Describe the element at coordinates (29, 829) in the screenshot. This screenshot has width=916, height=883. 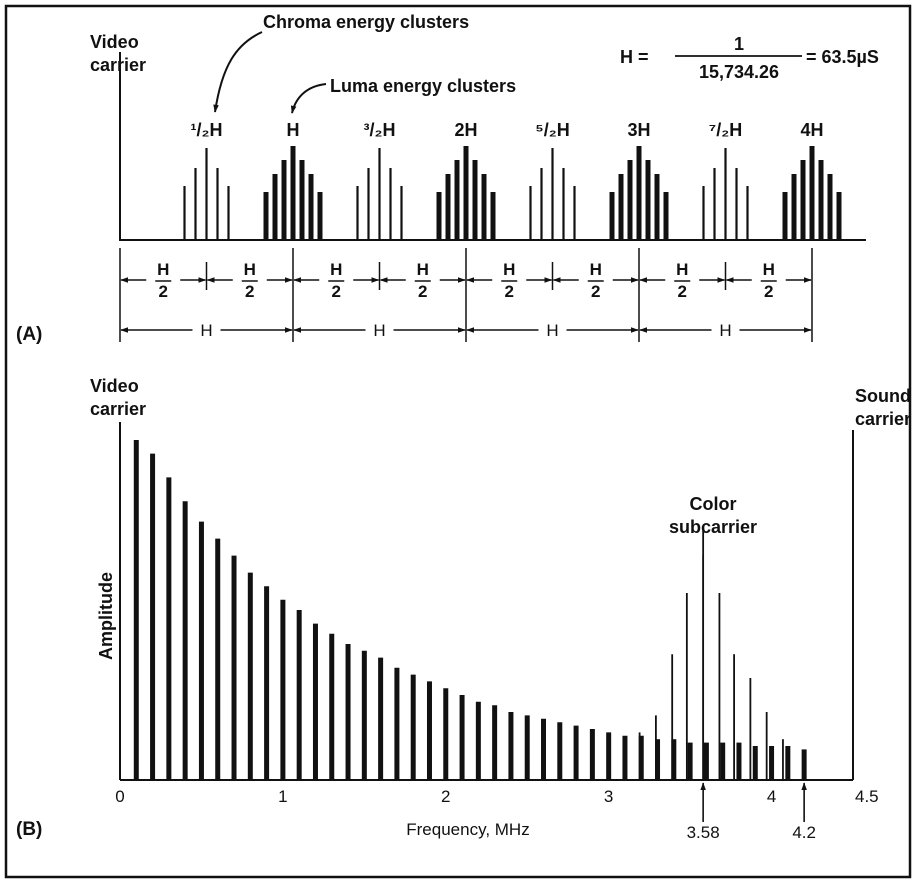
I see `panel-b-label: (B)` at that location.